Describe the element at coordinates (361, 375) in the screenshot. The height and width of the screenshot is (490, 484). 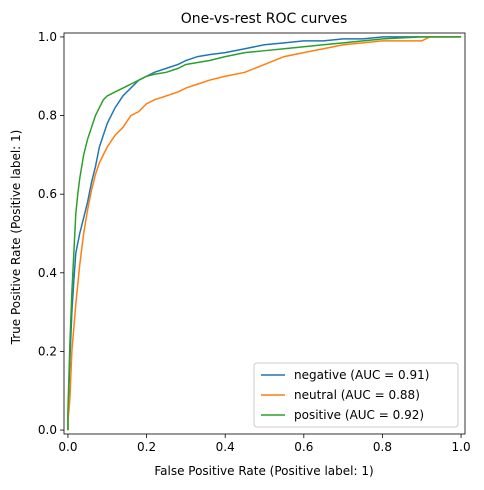
I see `legend-label-0: negative (AUC = 0.91)` at that location.